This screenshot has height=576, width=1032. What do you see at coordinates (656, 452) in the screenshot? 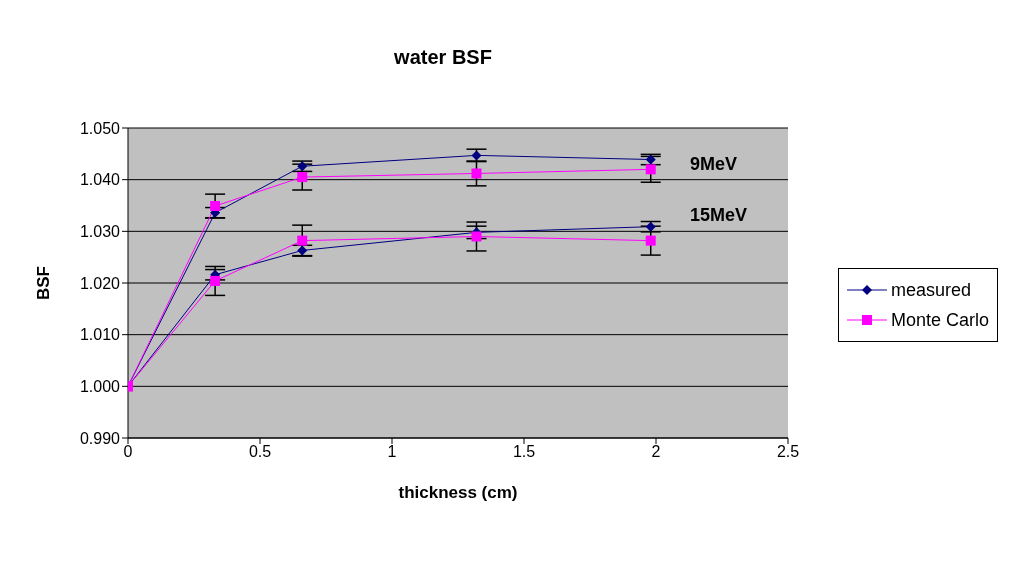
I see `x-tick-label: 2` at bounding box center [656, 452].